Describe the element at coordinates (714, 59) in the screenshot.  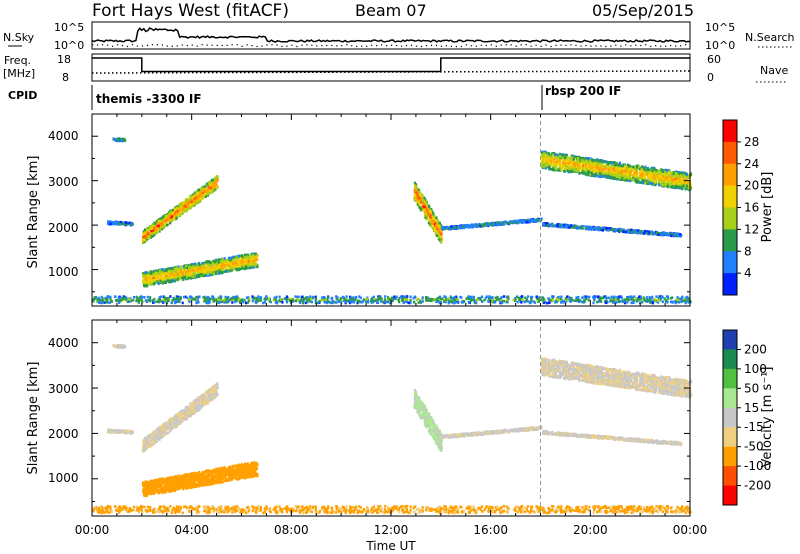
I see `nave-tick-top: 60` at that location.